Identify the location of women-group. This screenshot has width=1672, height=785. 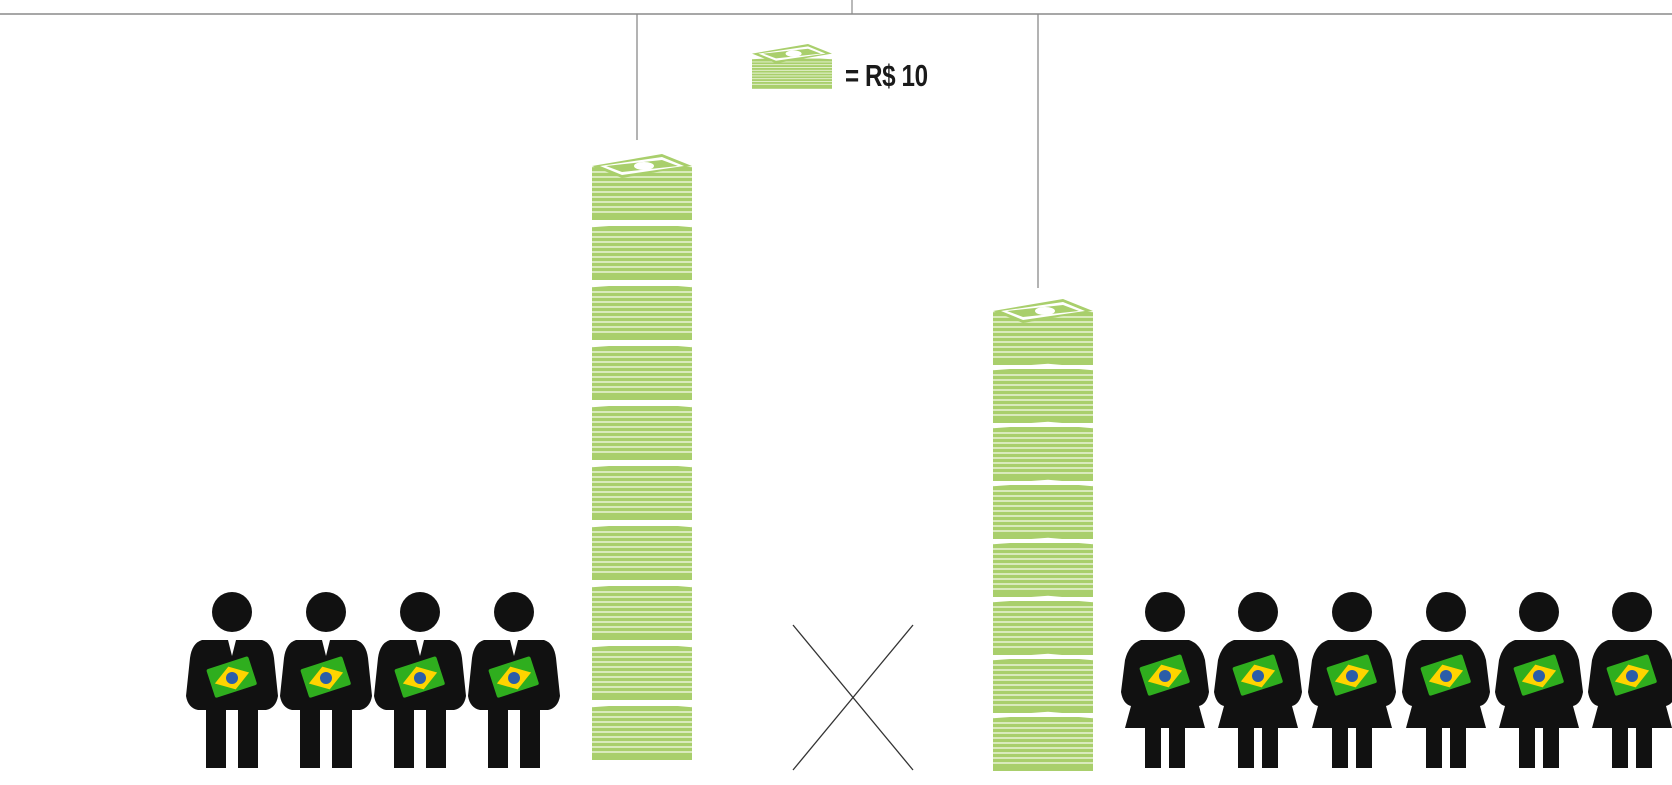
(1396, 680).